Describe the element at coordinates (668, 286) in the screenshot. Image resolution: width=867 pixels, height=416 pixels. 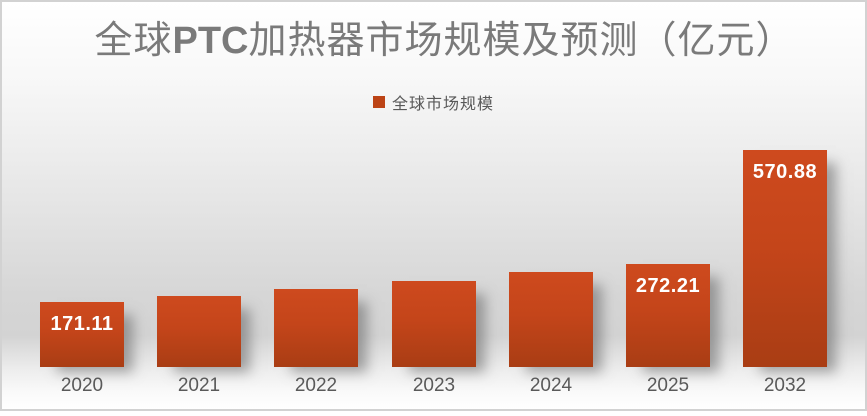
I see `bar-data-label-2025: 272.21` at that location.